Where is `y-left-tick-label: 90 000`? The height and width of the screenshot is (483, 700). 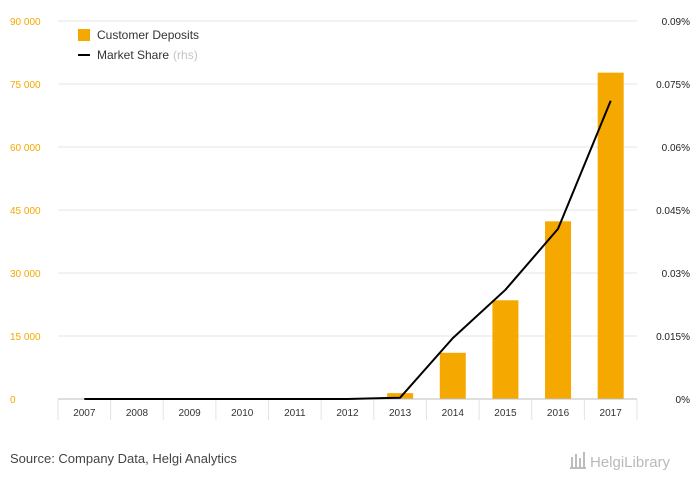 y-left-tick-label: 90 000 is located at coordinates (25, 22).